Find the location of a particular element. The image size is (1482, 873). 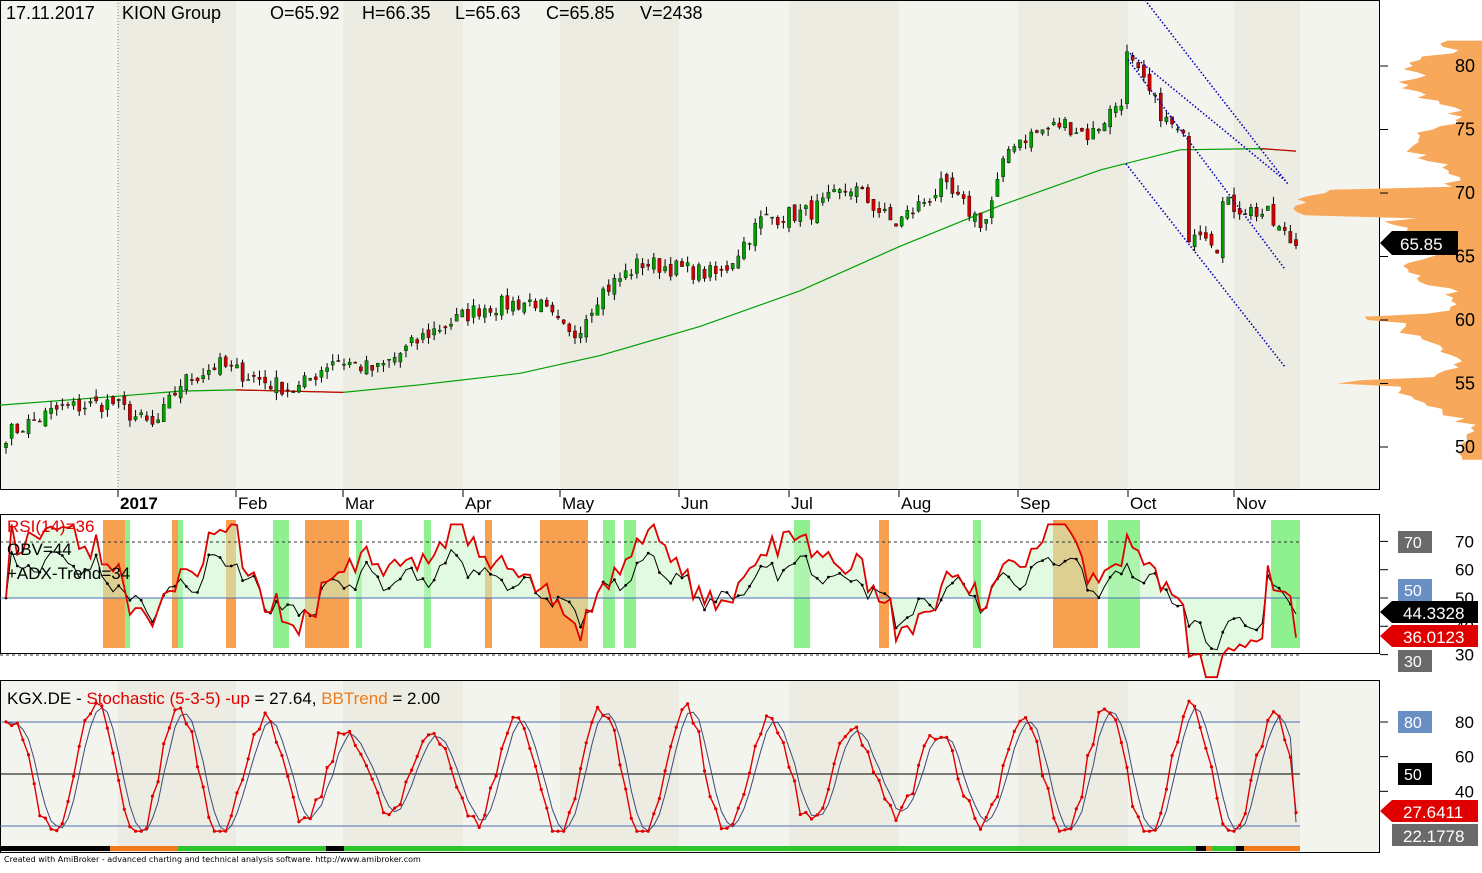

month-label: Aug is located at coordinates (916, 503).